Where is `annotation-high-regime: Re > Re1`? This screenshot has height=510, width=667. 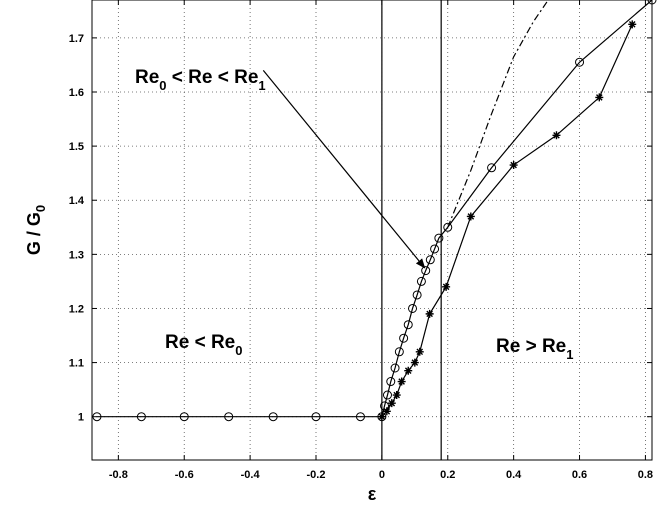
annotation-high-regime: Re > Re1 is located at coordinates (534, 349).